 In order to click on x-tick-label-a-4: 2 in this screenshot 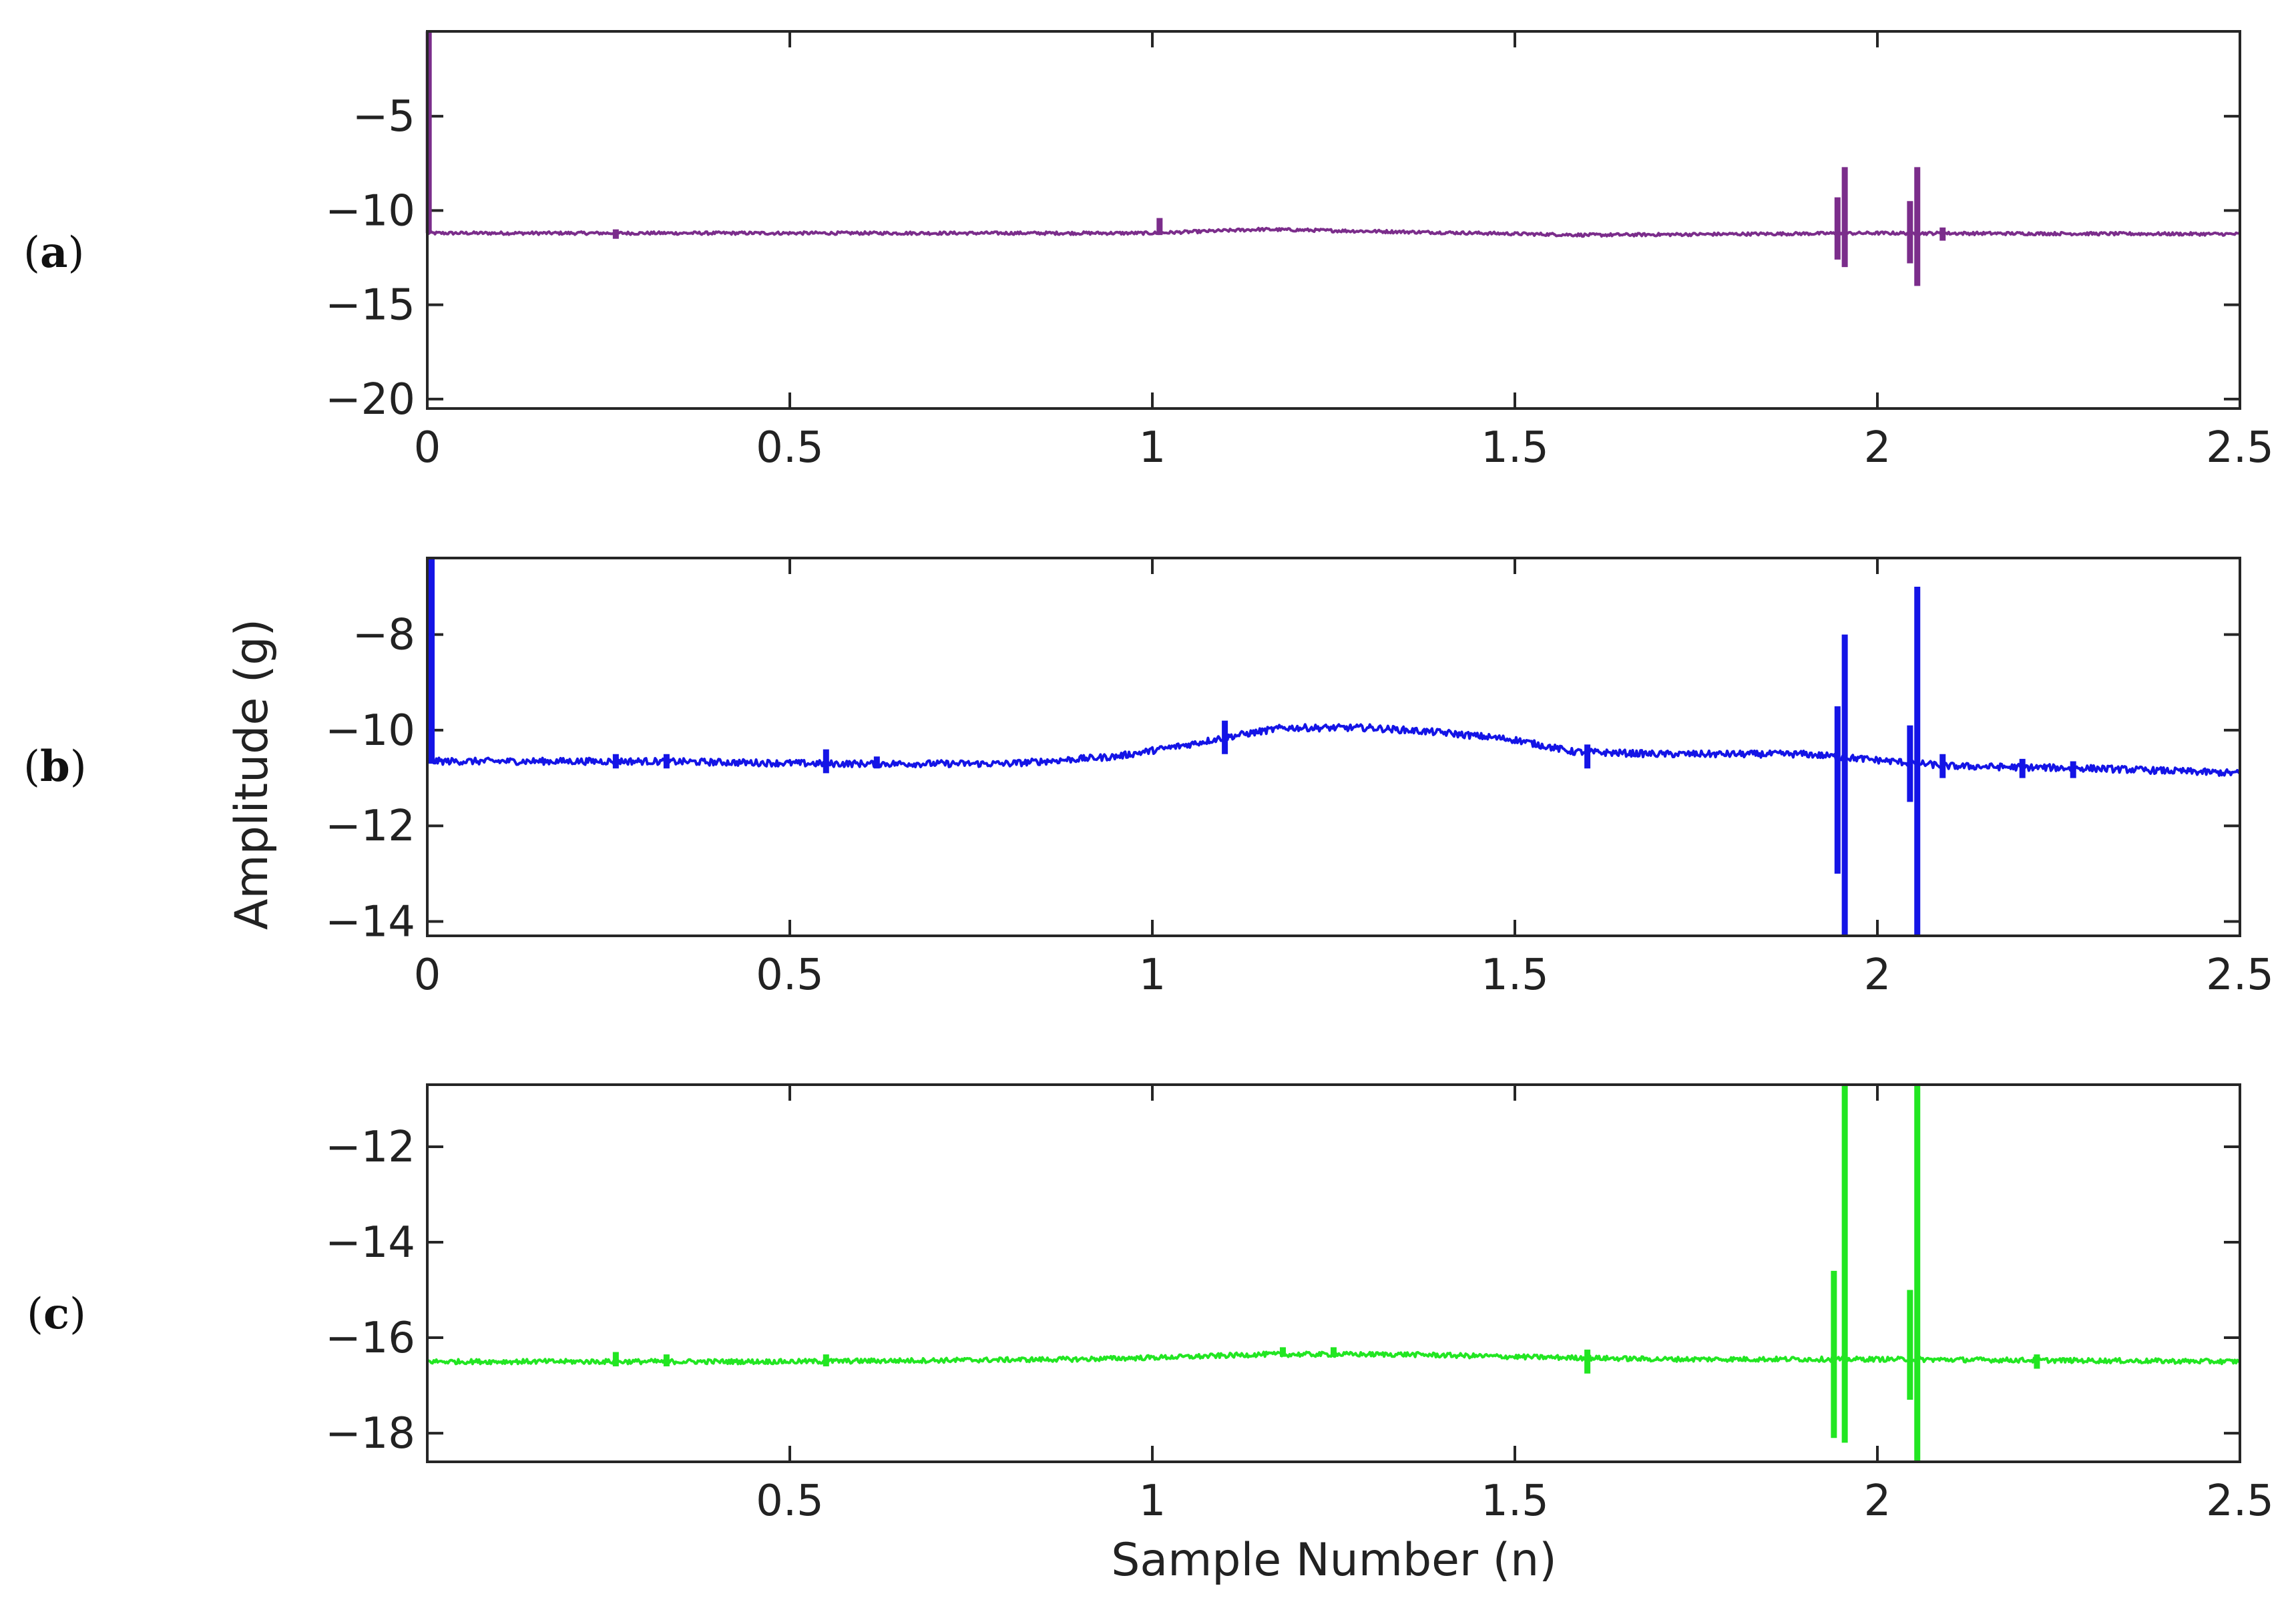, I will do `click(1877, 448)`.